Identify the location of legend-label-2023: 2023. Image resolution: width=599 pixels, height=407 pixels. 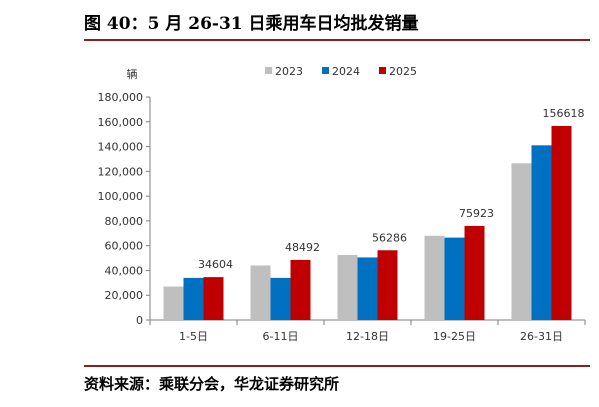
(289, 71).